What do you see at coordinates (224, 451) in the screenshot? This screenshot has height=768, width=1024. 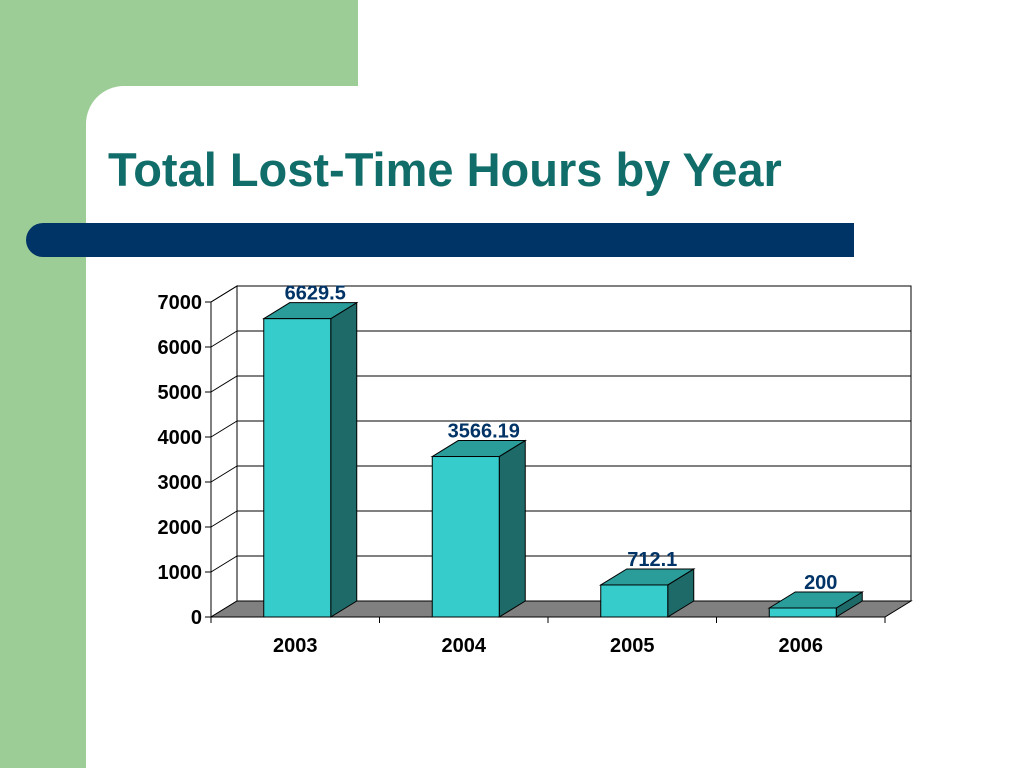 I see `chart-side-wall` at bounding box center [224, 451].